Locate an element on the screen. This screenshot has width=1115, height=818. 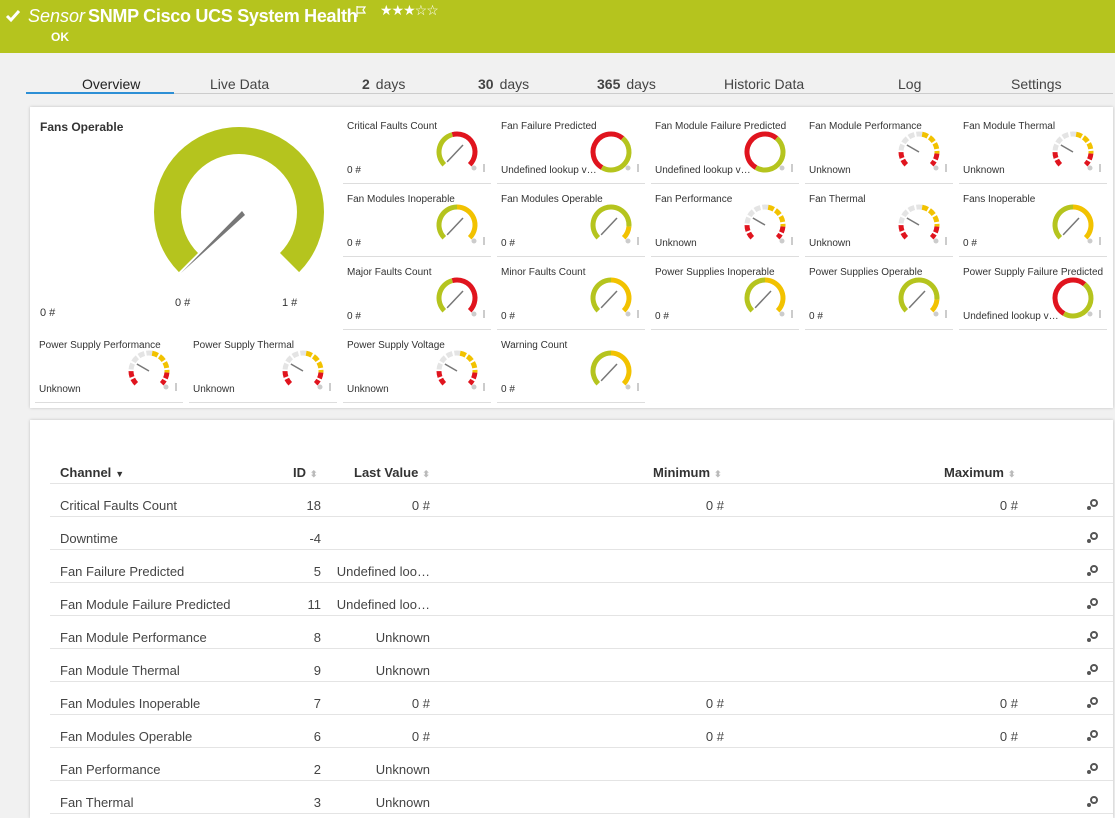
tab: 365 days is located at coordinates (626, 84).